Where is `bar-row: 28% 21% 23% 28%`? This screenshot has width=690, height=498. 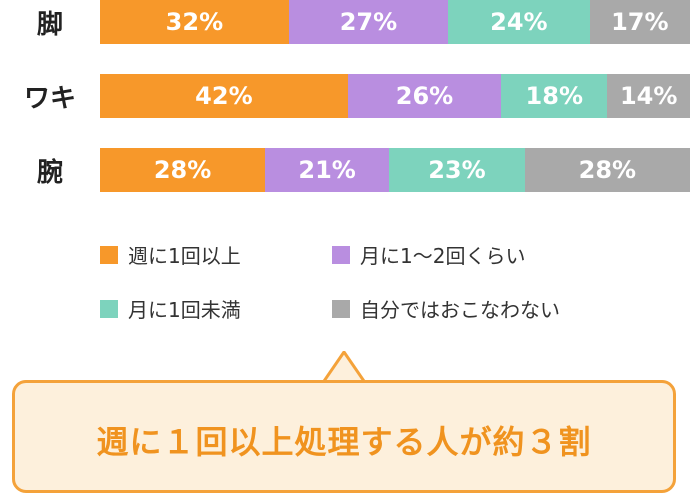
bar-row: 28% 21% 23% 28% is located at coordinates (395, 170).